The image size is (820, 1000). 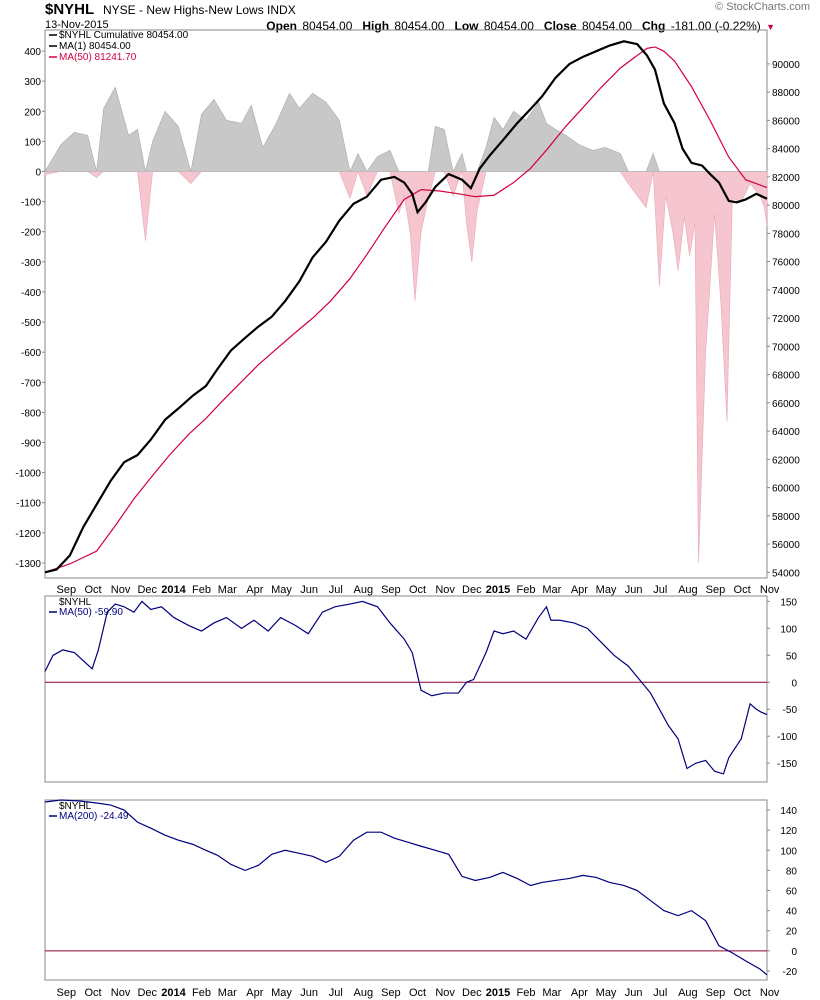 I want to click on y-tick-left-label: 400, so click(x=32, y=52).